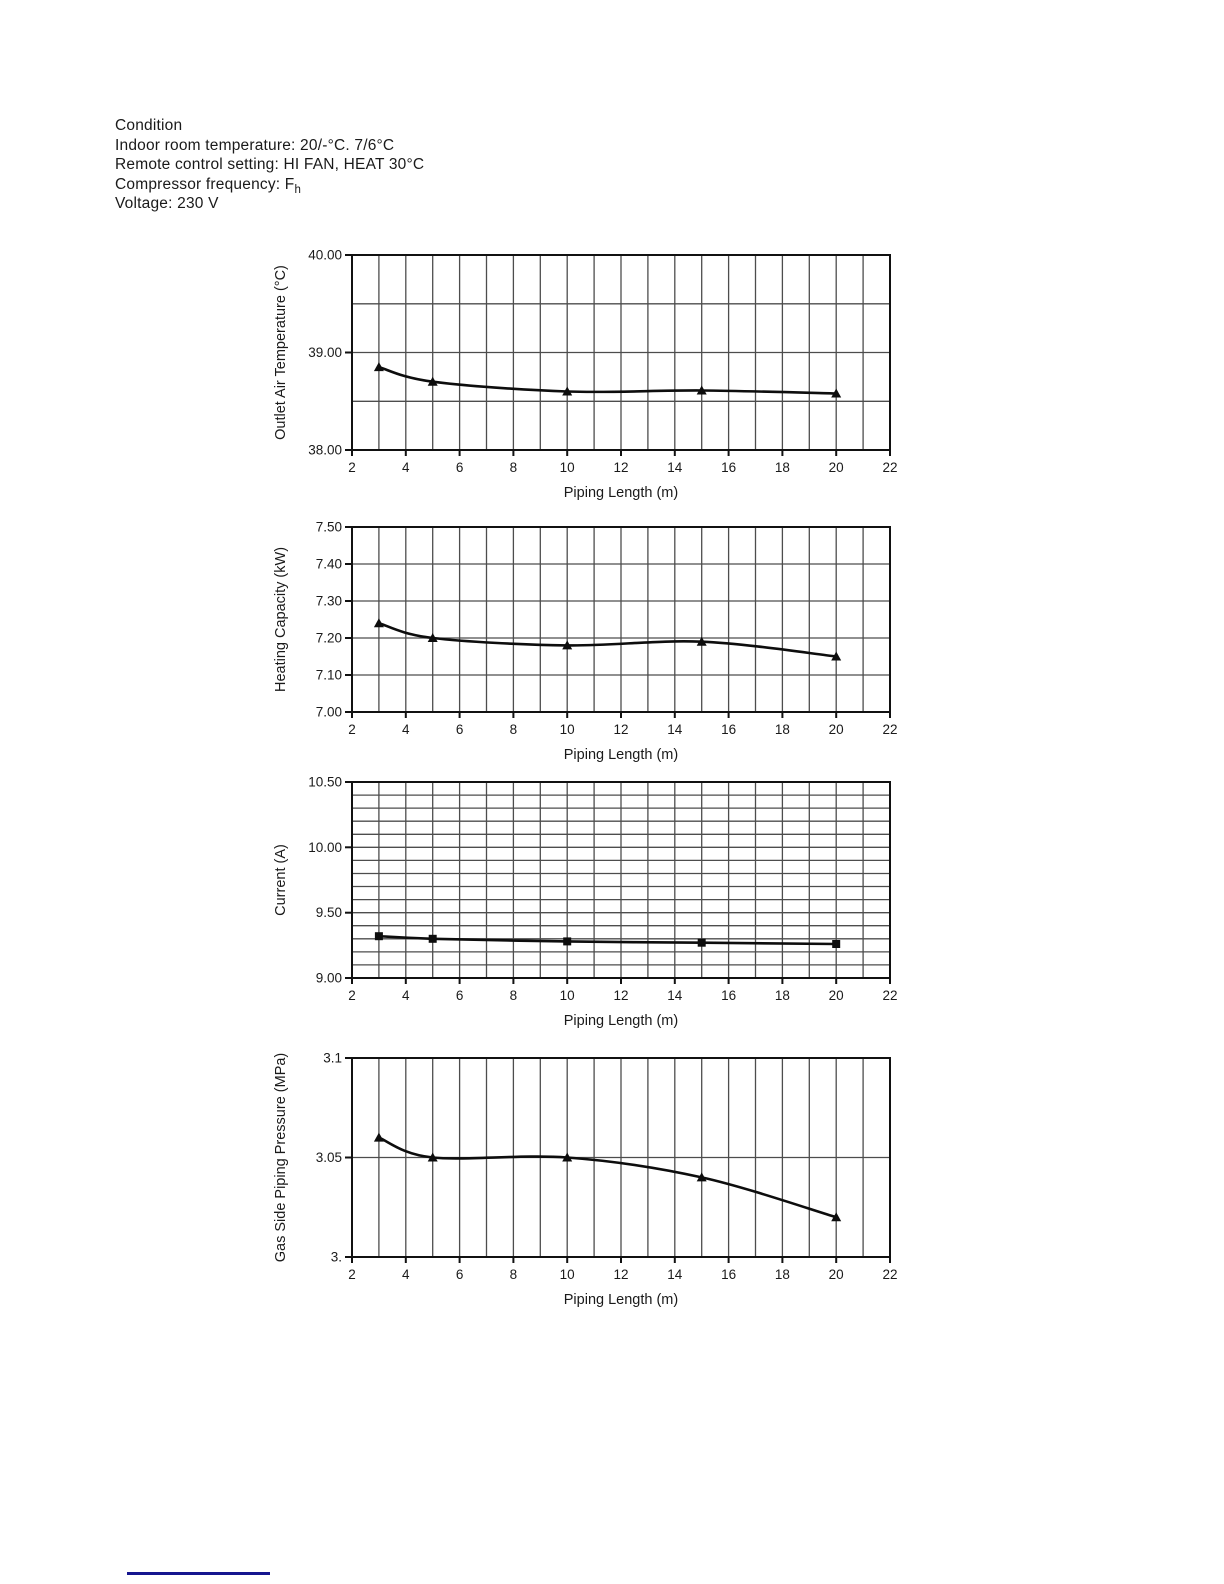 The height and width of the screenshot is (1584, 1224). What do you see at coordinates (208, 185) in the screenshot?
I see `condition-line-compressor-frequency: Compressor frequency: Fh` at bounding box center [208, 185].